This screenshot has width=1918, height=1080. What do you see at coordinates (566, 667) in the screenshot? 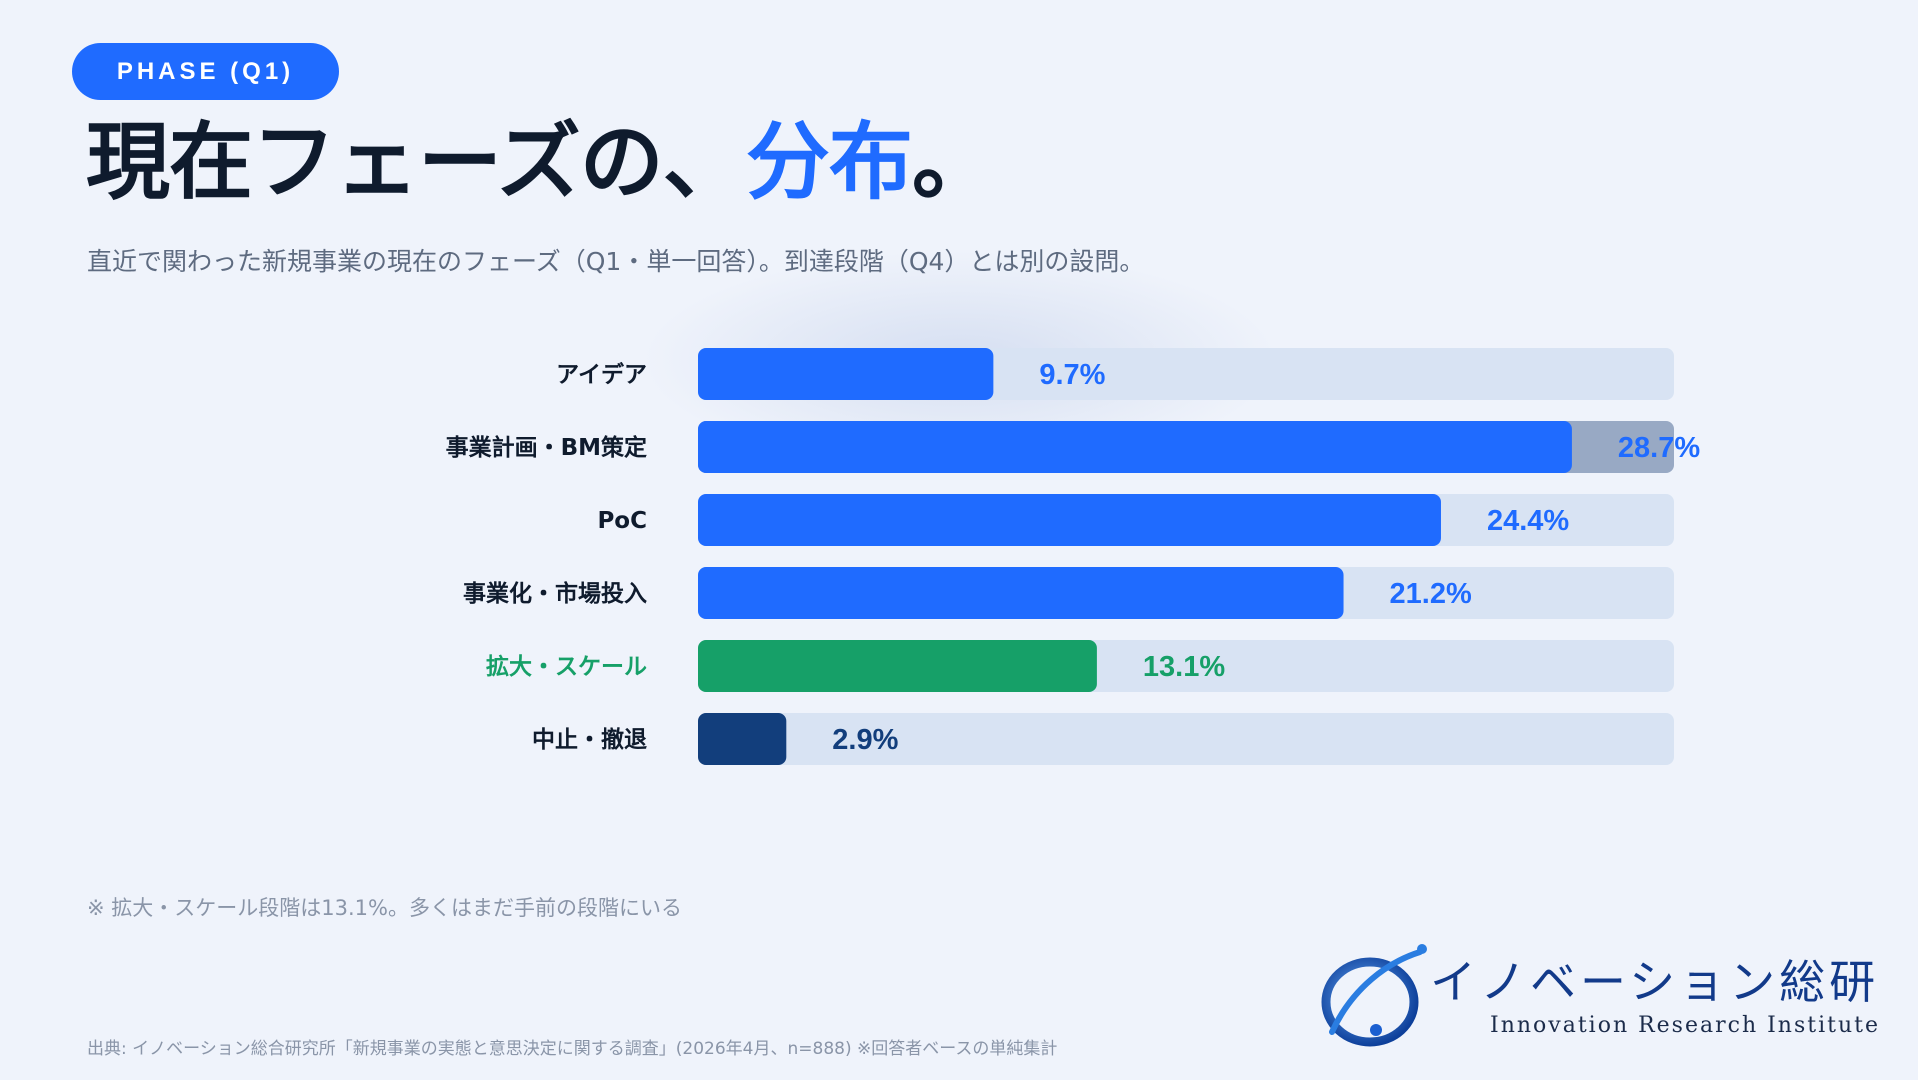
I see `category-label: 拡大・スケール` at bounding box center [566, 667].